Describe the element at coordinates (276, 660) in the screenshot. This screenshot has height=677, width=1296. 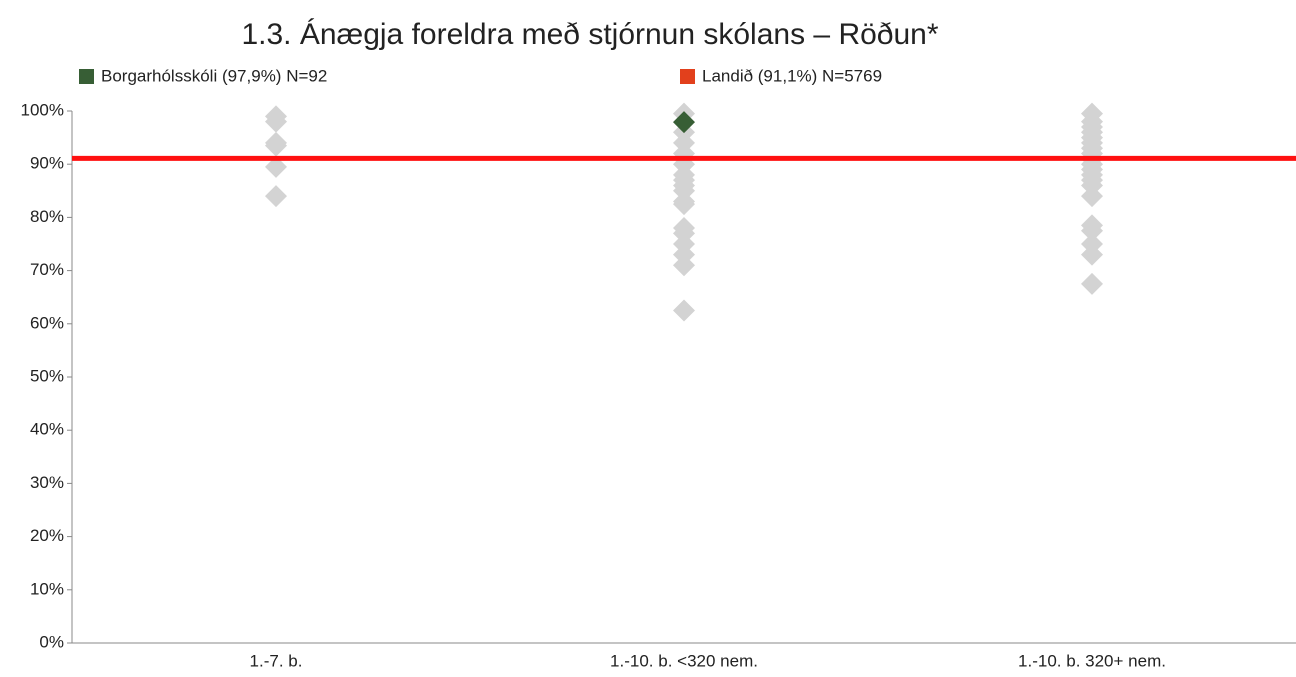
I see `x-tick-label: 1.-7. b.` at that location.